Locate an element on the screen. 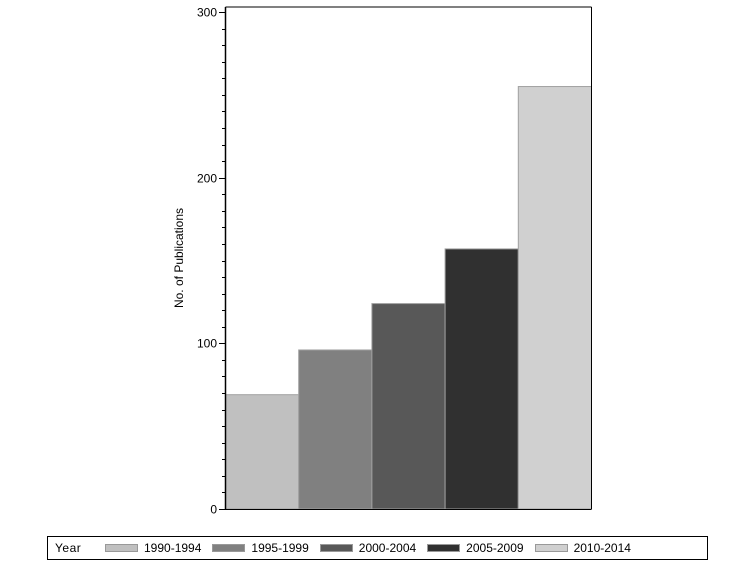 The width and height of the screenshot is (756, 567). y-tick-label: 0 is located at coordinates (213, 510).